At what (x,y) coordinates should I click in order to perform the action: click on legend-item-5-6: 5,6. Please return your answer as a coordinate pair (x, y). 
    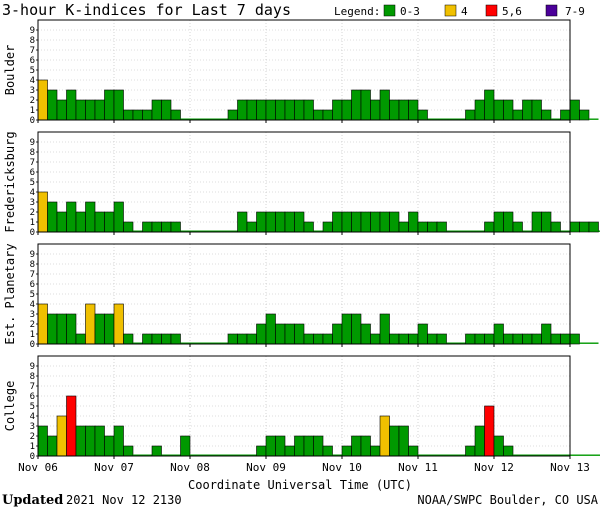
    Looking at the image, I should click on (512, 11).